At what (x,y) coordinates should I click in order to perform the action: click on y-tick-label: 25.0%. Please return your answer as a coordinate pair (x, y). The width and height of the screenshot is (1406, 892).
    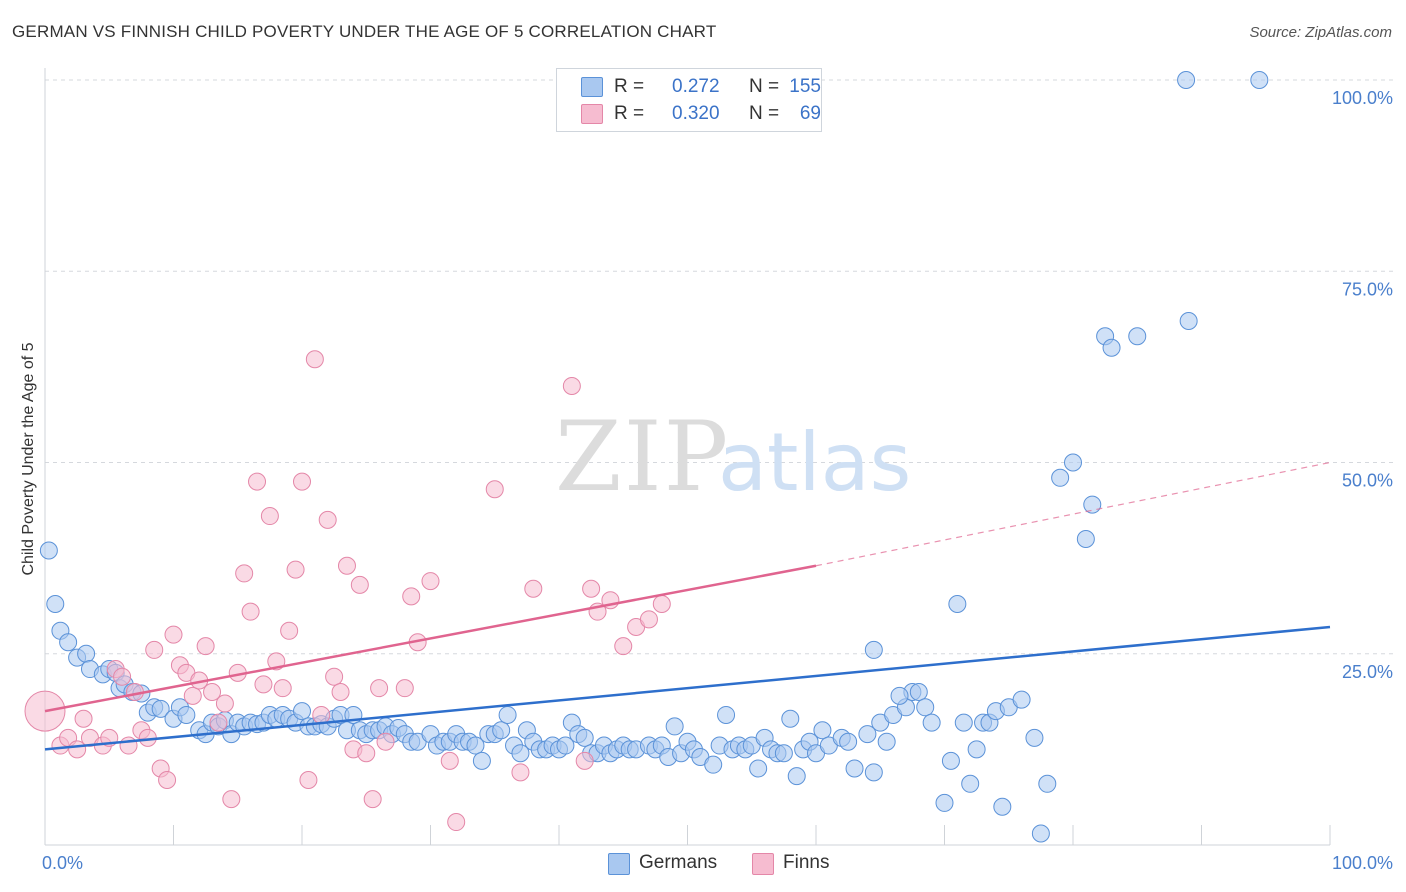
    Looking at the image, I should click on (1367, 672).